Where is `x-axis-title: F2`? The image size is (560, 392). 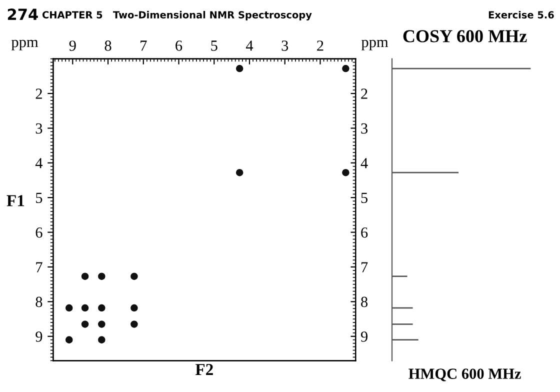 x-axis-title: F2 is located at coordinates (204, 369).